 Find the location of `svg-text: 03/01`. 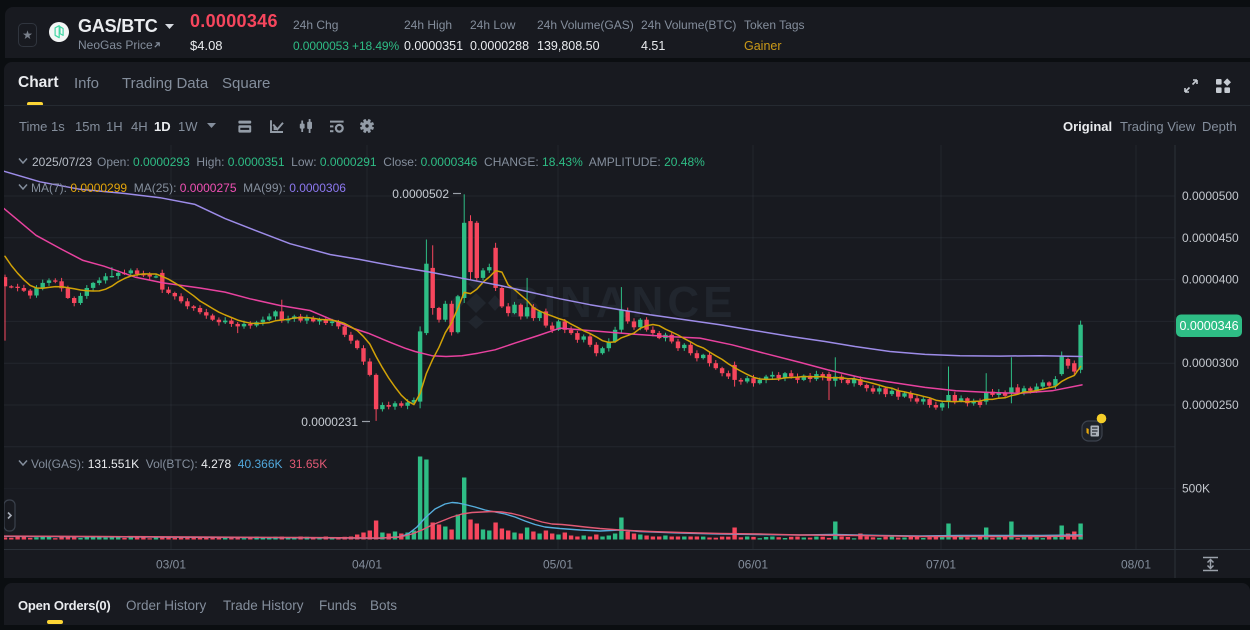

svg-text: 03/01 is located at coordinates (171, 565).